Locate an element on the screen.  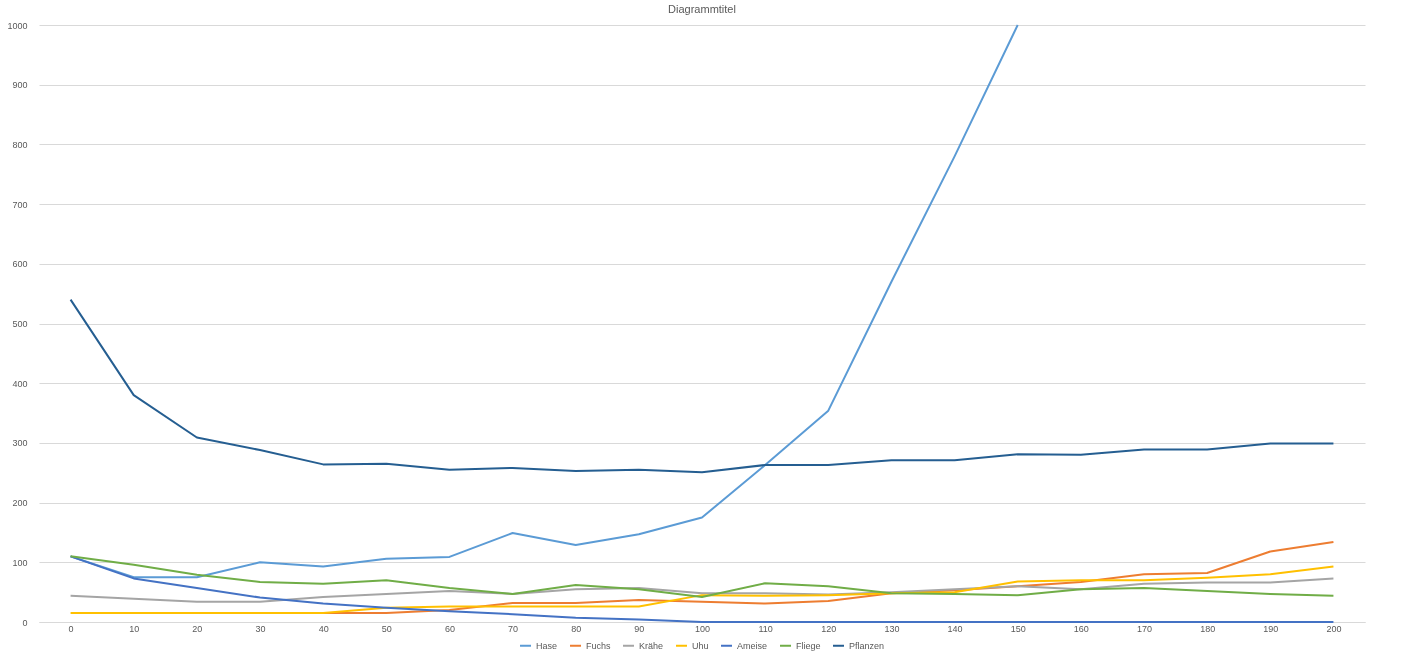
legend-label: Uhu is located at coordinates (700, 645).